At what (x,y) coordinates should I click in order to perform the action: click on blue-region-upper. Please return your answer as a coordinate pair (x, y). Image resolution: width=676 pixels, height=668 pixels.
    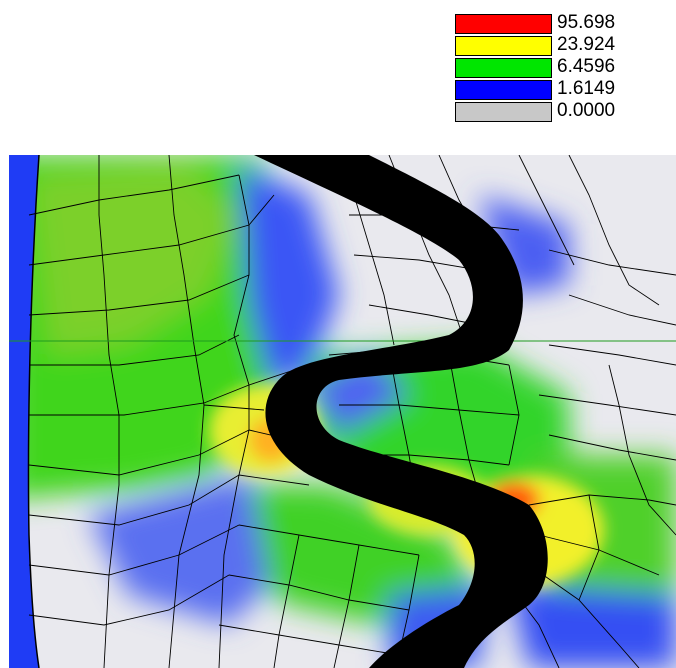
    Looking at the image, I should click on (289, 275).